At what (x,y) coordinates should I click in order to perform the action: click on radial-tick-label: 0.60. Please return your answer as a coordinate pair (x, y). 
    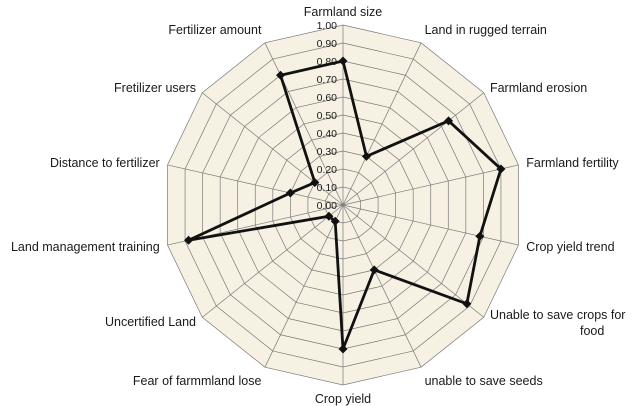
    Looking at the image, I should click on (327, 98).